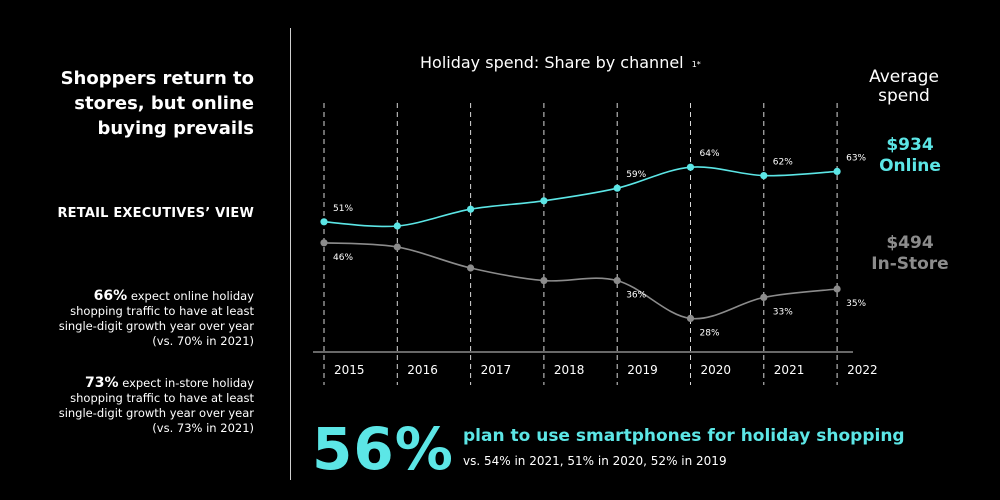 This screenshot has height=500, width=1000. Describe the element at coordinates (690, 167) in the screenshot. I see `online-point-2020` at that location.